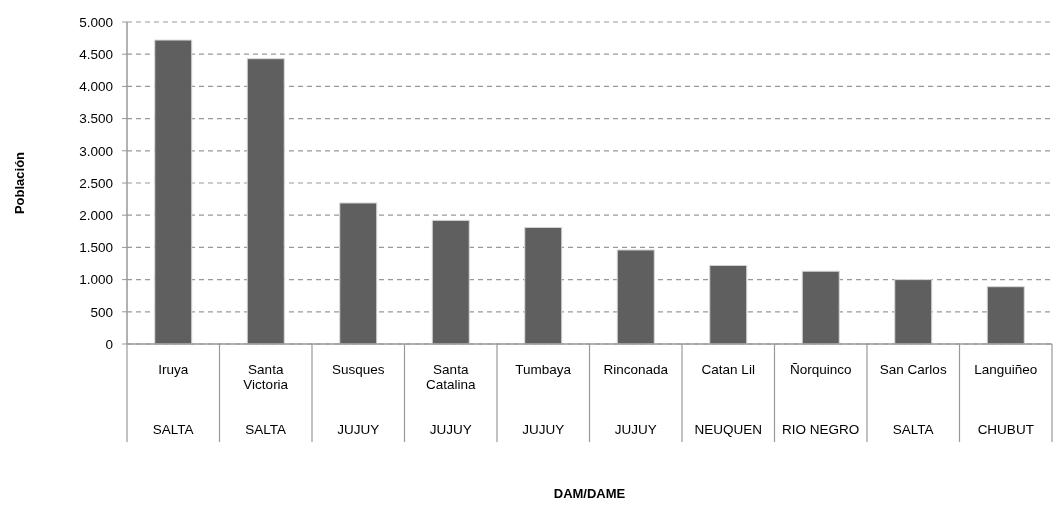 The height and width of the screenshot is (506, 1054). Describe the element at coordinates (358, 369) in the screenshot. I see `x-tick-label: Susques` at that location.